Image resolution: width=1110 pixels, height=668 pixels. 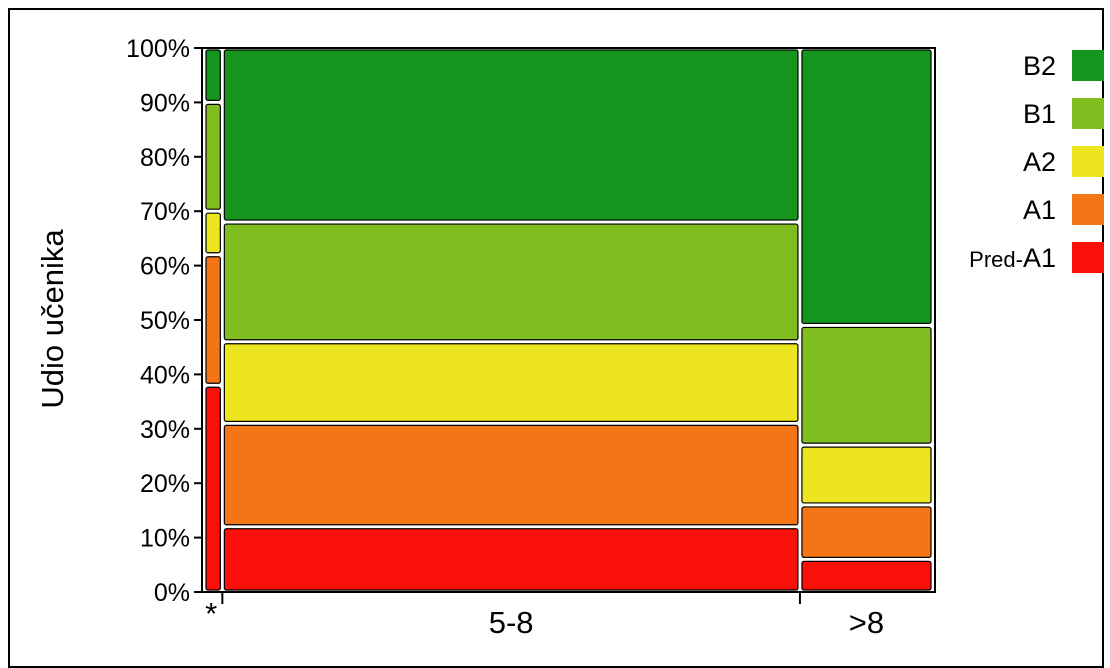 What do you see at coordinates (165, 484) in the screenshot?
I see `y-tick-label: 20%` at bounding box center [165, 484].